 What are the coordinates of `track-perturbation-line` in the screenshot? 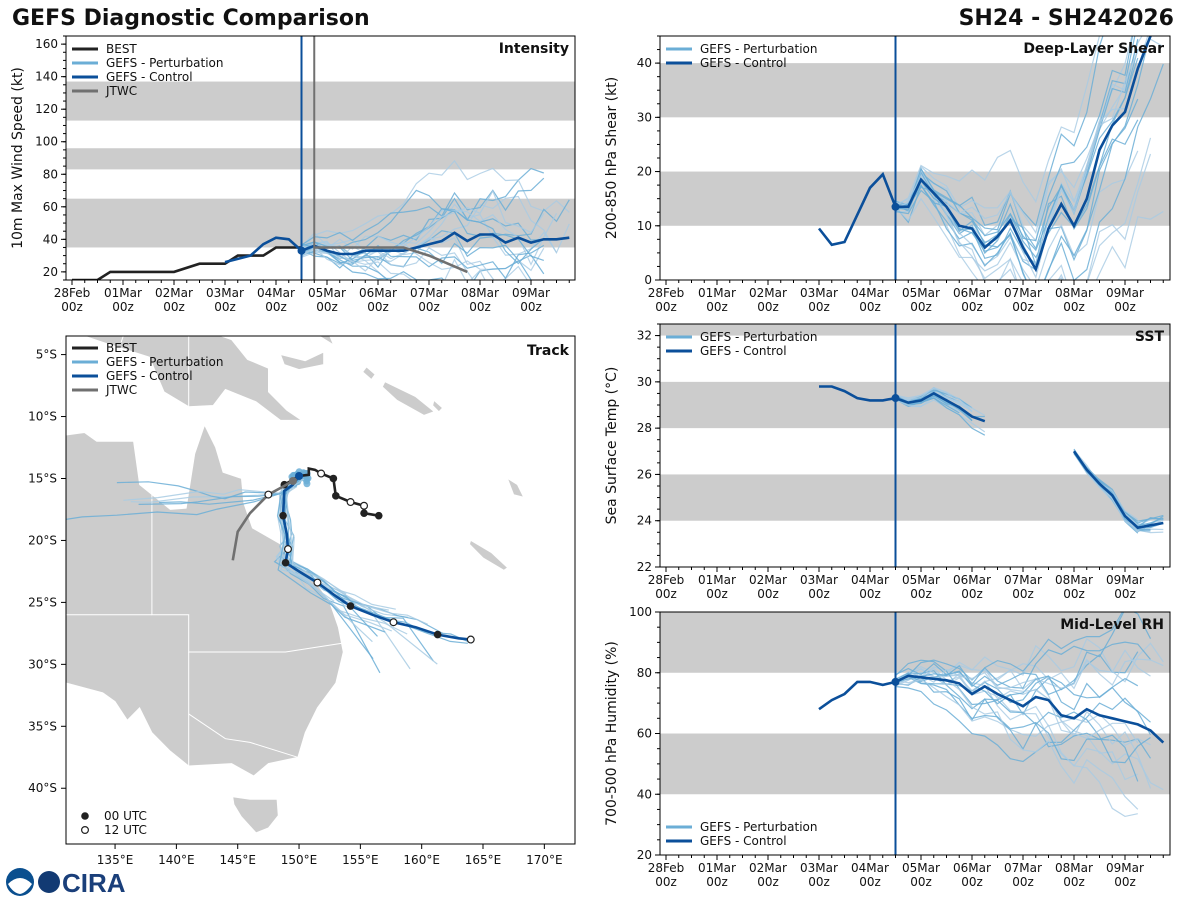 It's located at (331, 554).